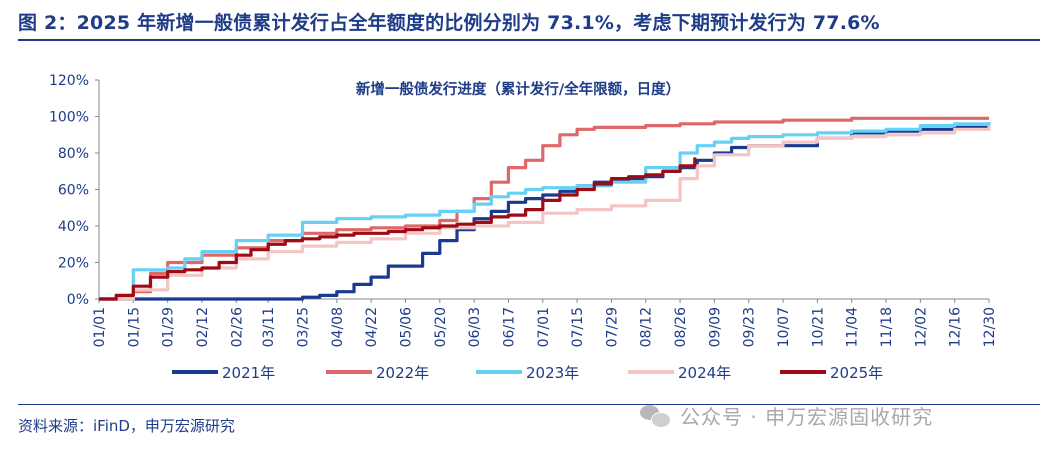  I want to click on x-tick-label: 12/02, so click(921, 327).